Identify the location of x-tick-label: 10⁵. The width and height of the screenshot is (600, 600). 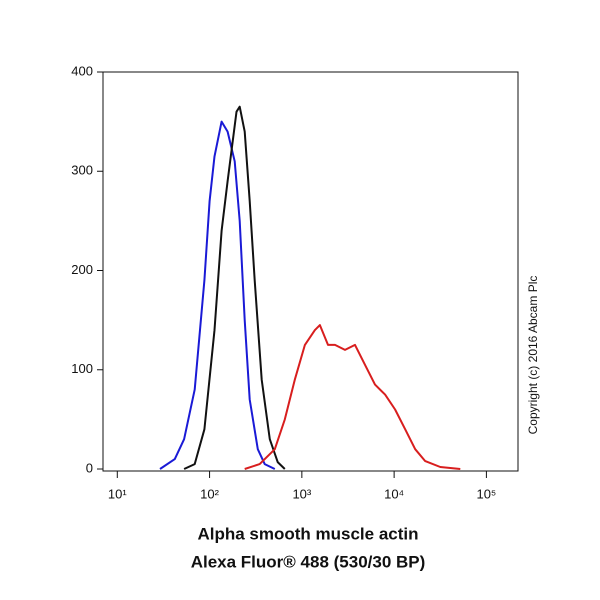
(486, 493).